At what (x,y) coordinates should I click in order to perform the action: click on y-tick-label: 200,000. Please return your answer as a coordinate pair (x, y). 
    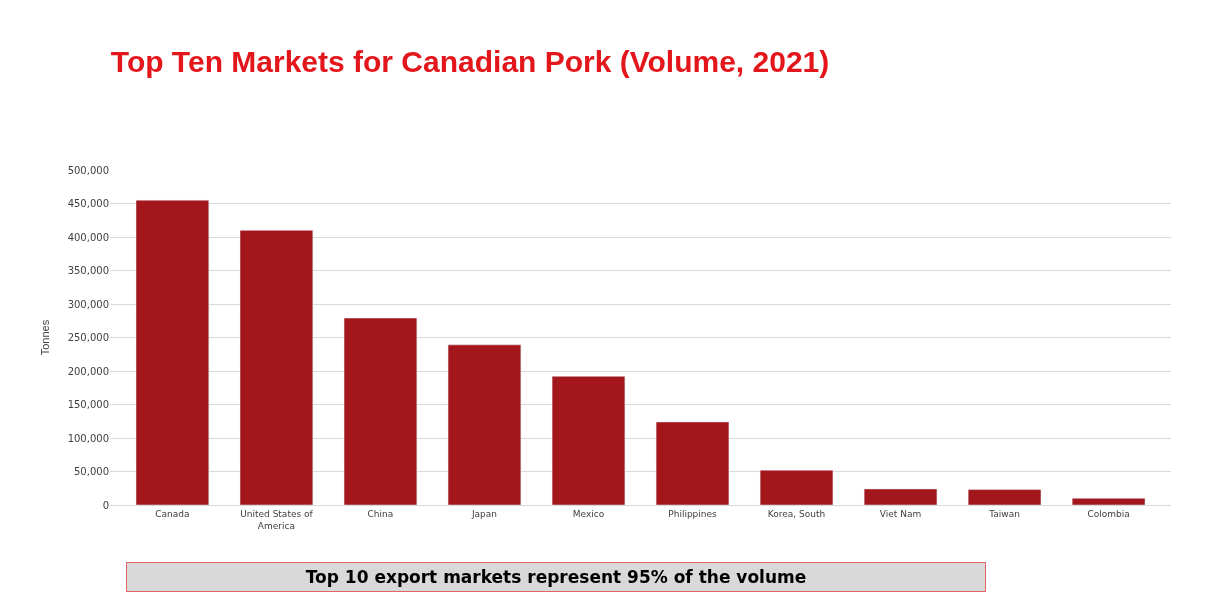
    Looking at the image, I should click on (88, 371).